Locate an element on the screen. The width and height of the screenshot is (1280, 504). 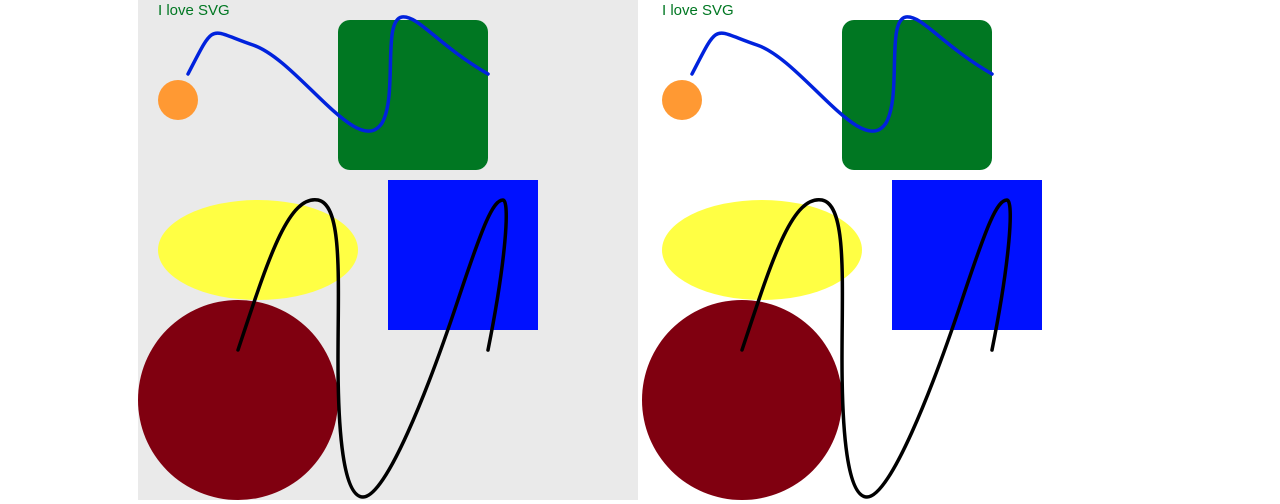
left-yellow-ellipse is located at coordinates (258, 250).